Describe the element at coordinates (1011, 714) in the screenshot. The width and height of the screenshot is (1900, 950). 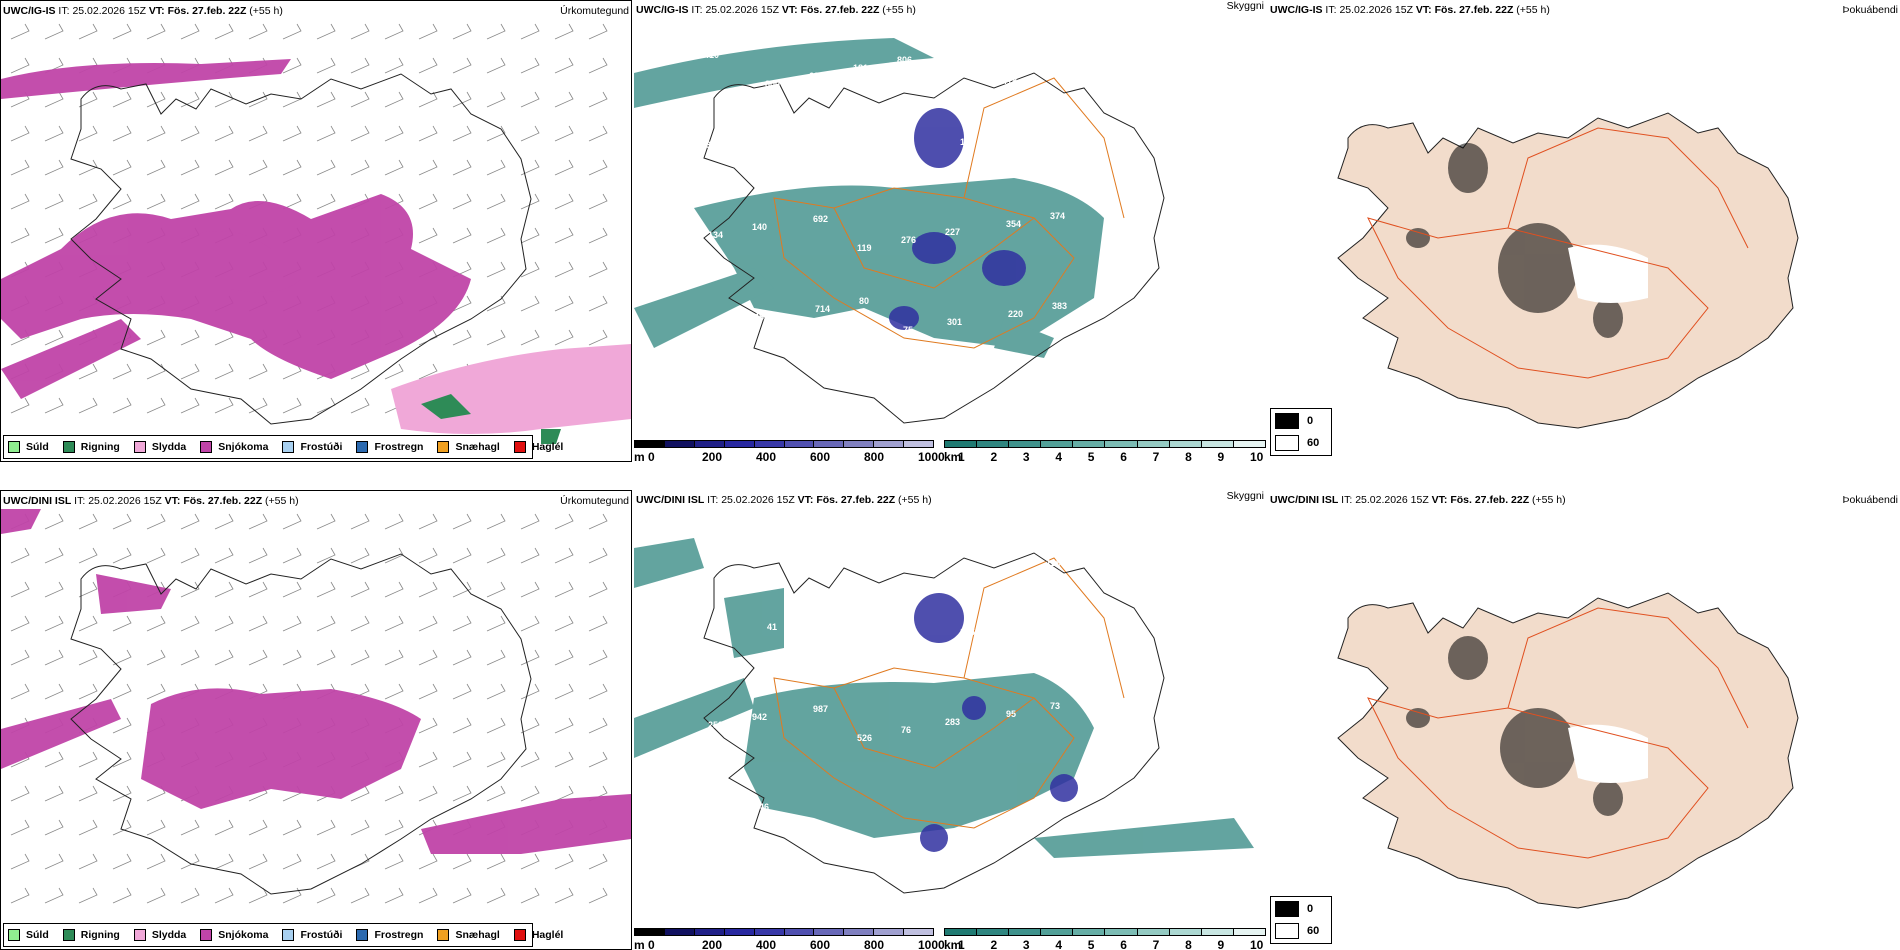
I see `cloudbase-value-label: 95` at that location.